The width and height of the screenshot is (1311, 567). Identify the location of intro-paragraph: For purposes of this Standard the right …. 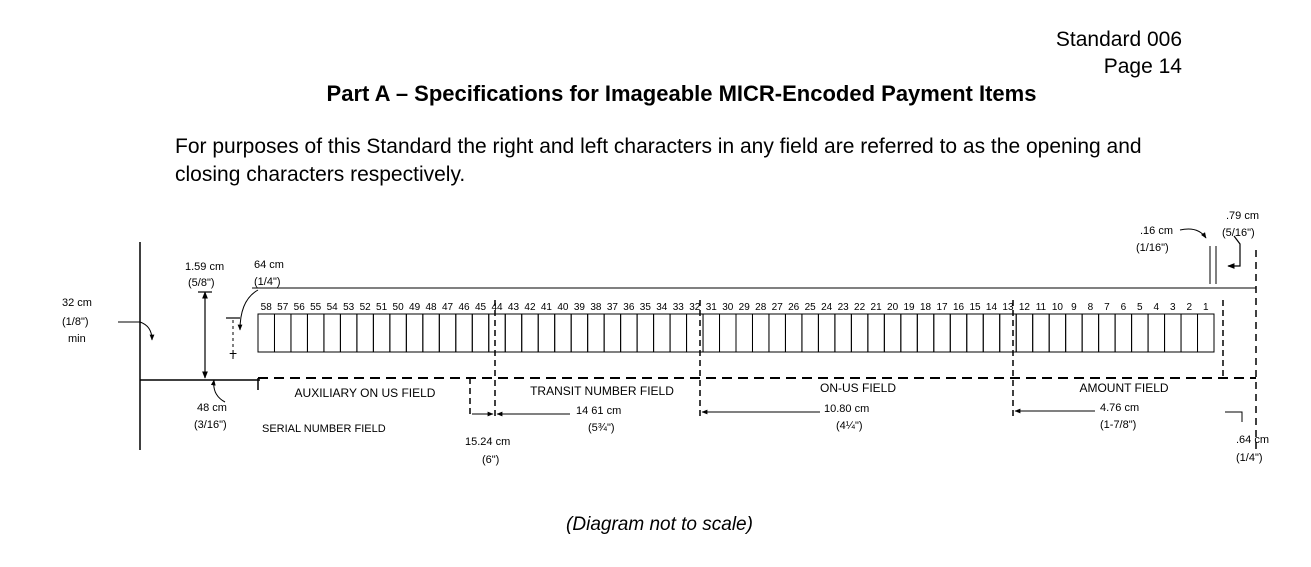
(658, 160).